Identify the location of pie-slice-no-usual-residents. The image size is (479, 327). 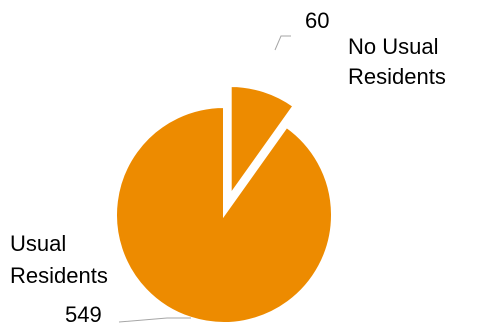
(262, 141).